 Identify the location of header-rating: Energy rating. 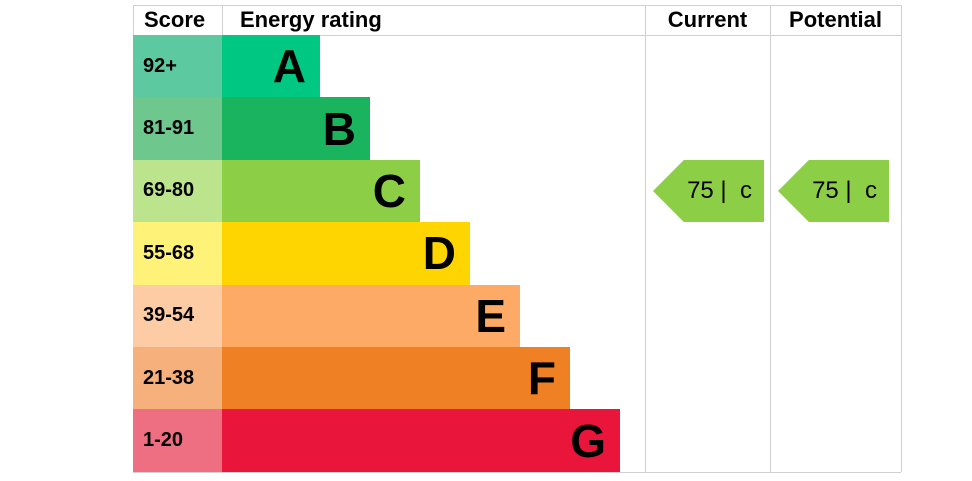
(311, 19).